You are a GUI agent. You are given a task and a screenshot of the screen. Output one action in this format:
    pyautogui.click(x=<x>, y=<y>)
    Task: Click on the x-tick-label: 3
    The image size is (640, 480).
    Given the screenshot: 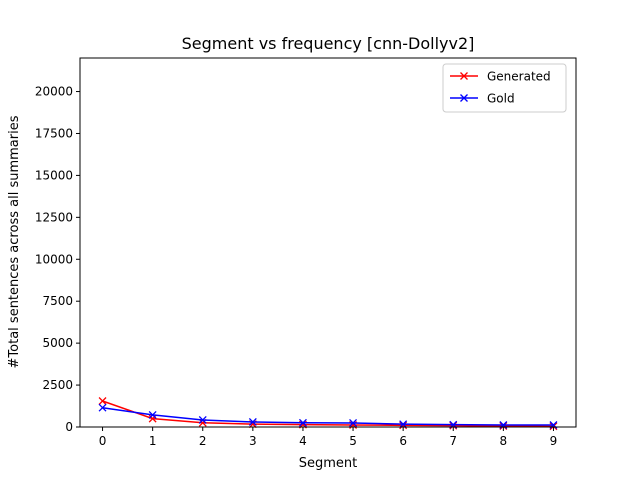 What is the action you would take?
    pyautogui.click(x=253, y=441)
    